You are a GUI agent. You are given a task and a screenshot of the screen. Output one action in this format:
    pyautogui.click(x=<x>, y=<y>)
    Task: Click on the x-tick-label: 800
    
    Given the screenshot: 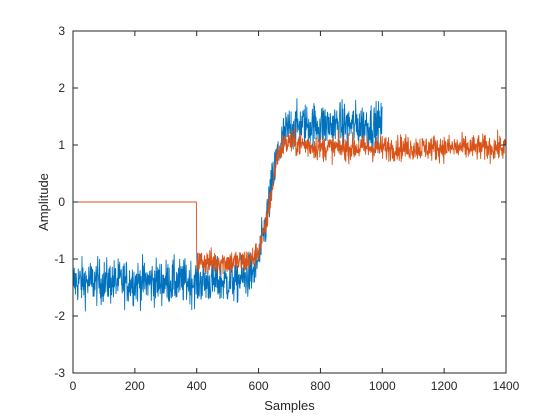 What is the action you would take?
    pyautogui.click(x=320, y=386)
    